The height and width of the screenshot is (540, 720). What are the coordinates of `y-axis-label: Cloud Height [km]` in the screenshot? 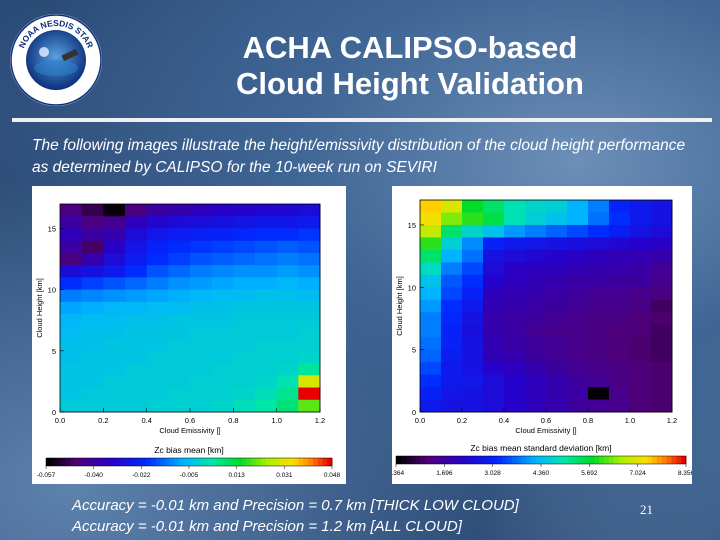 It's located at (39, 308).